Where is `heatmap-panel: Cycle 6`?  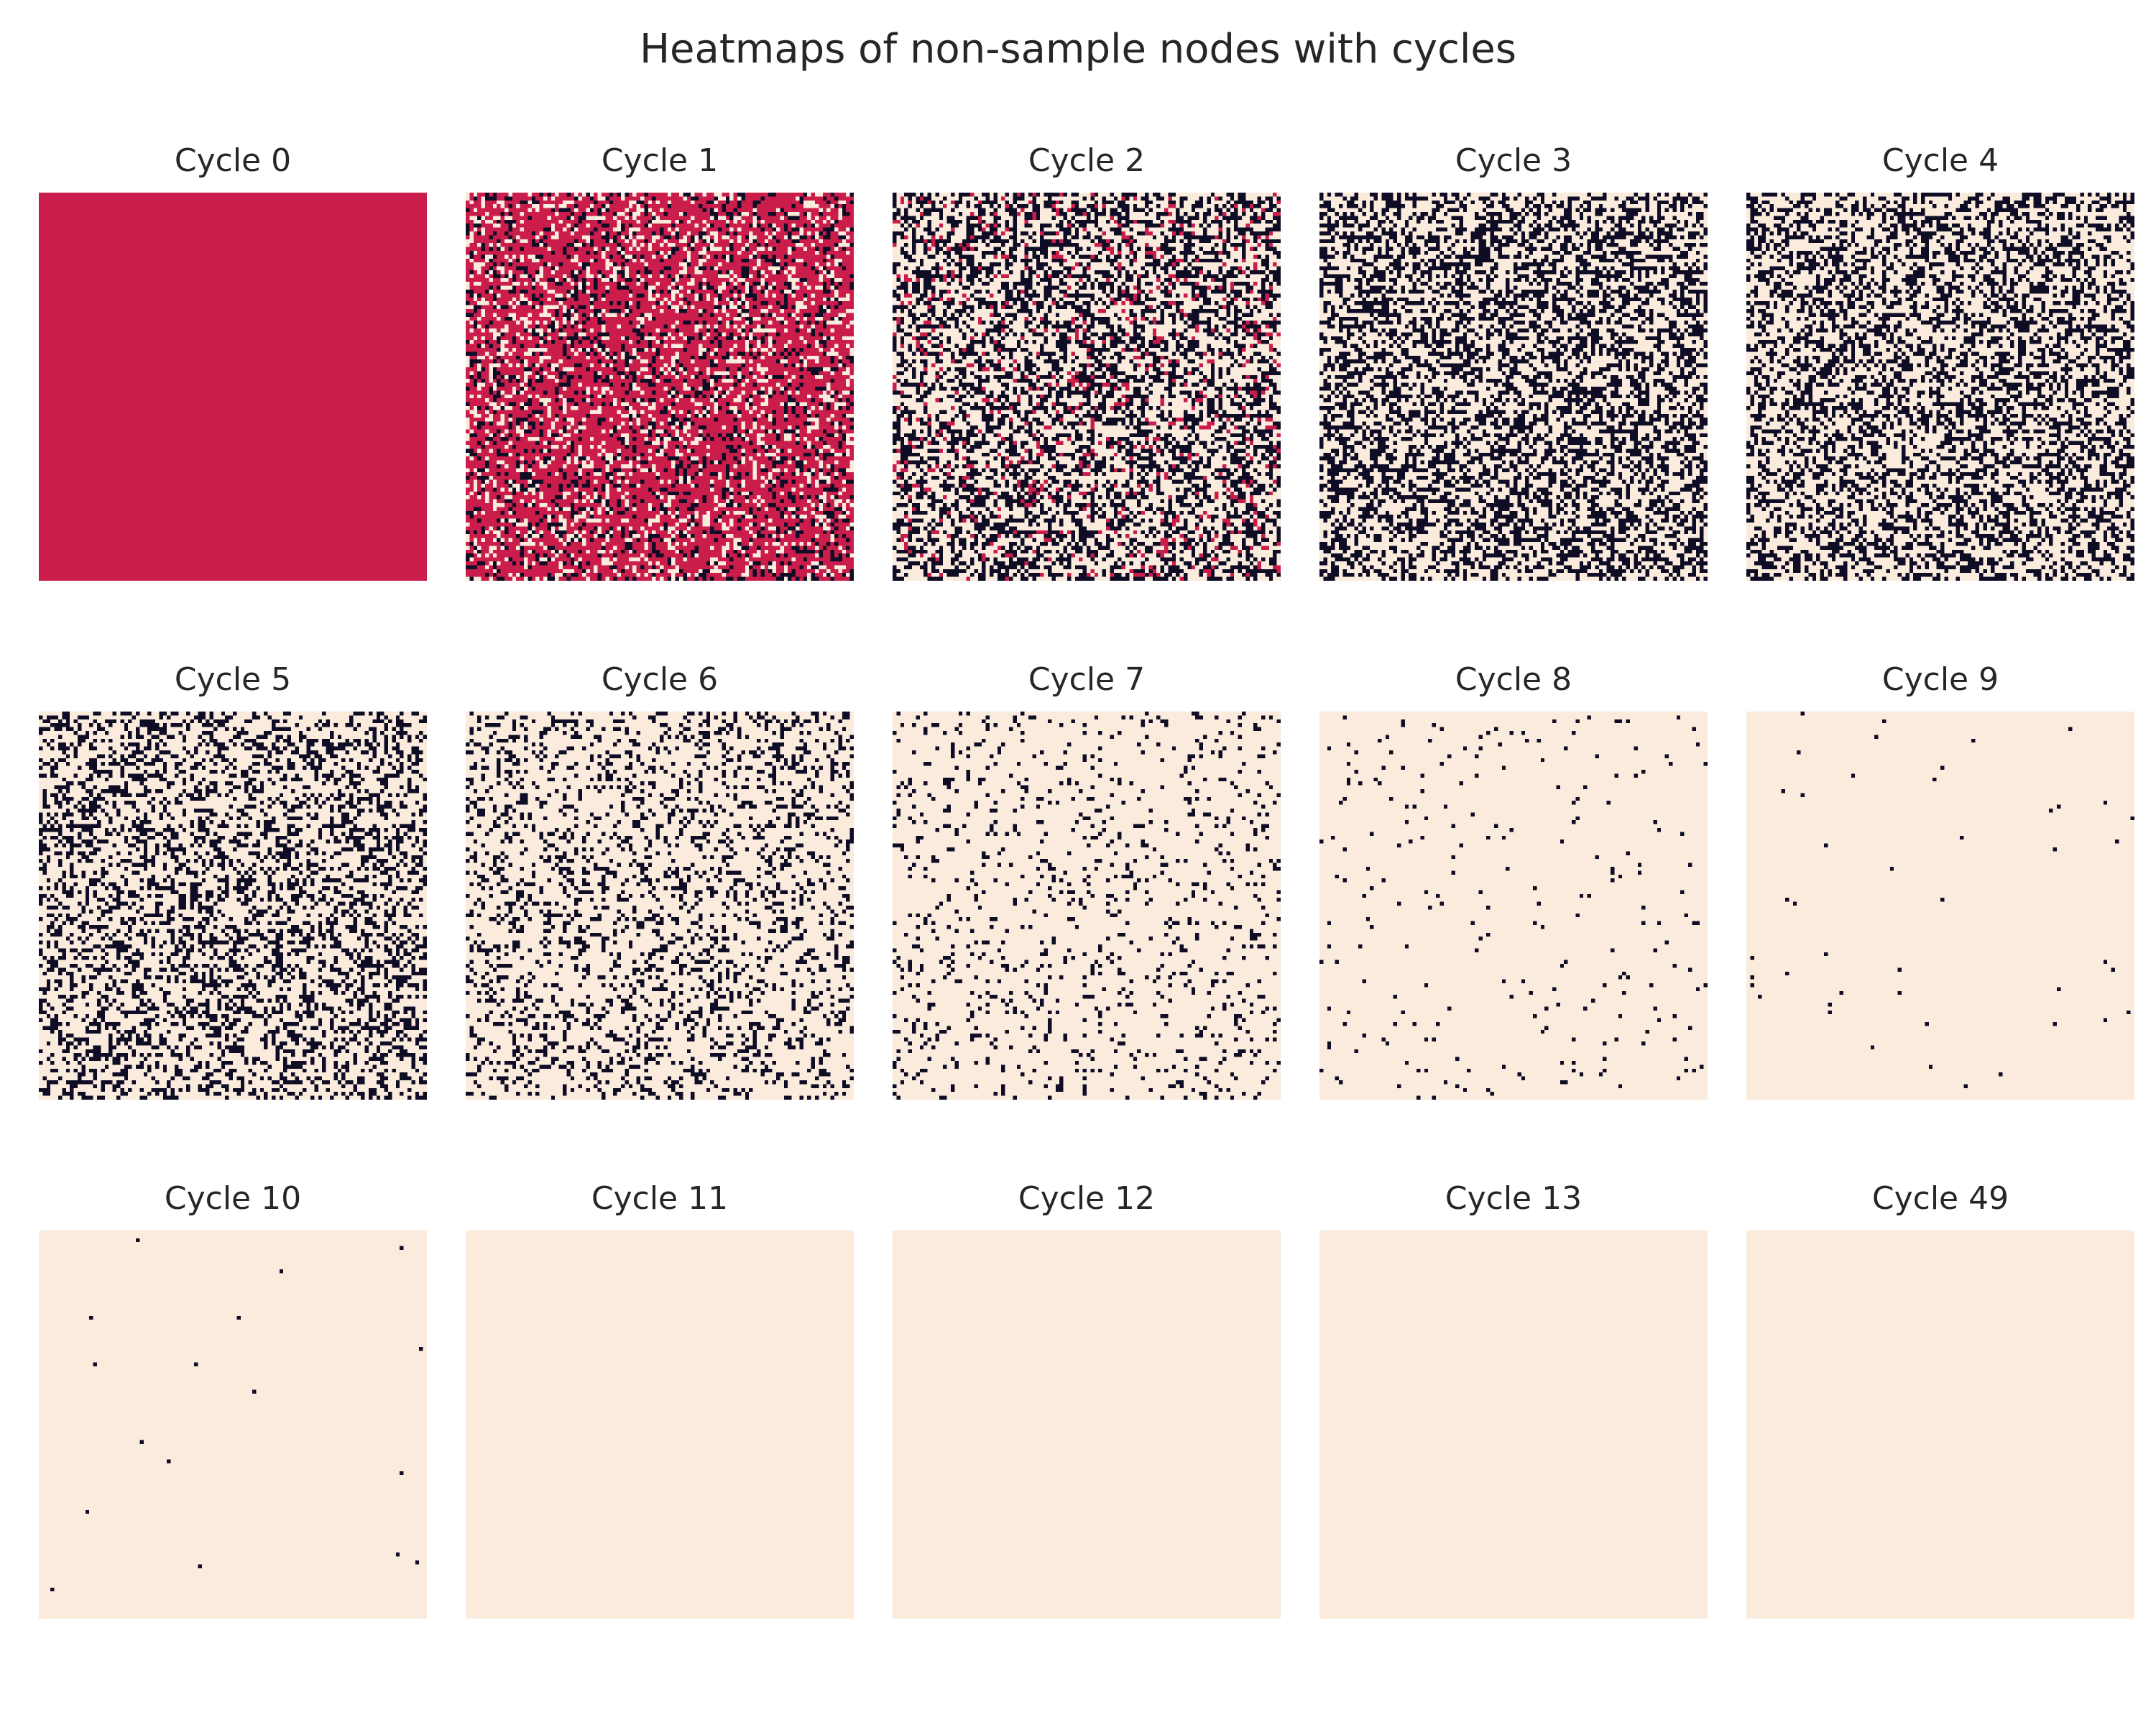
heatmap-panel: Cycle 6 is located at coordinates (660, 879).